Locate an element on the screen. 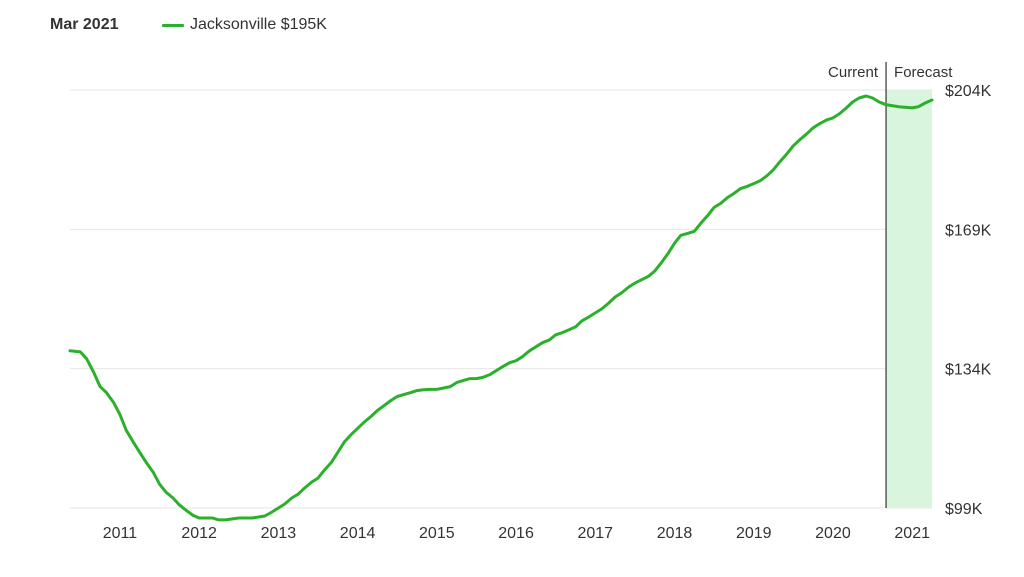  x-tick-label-4: 2015 is located at coordinates (437, 533).